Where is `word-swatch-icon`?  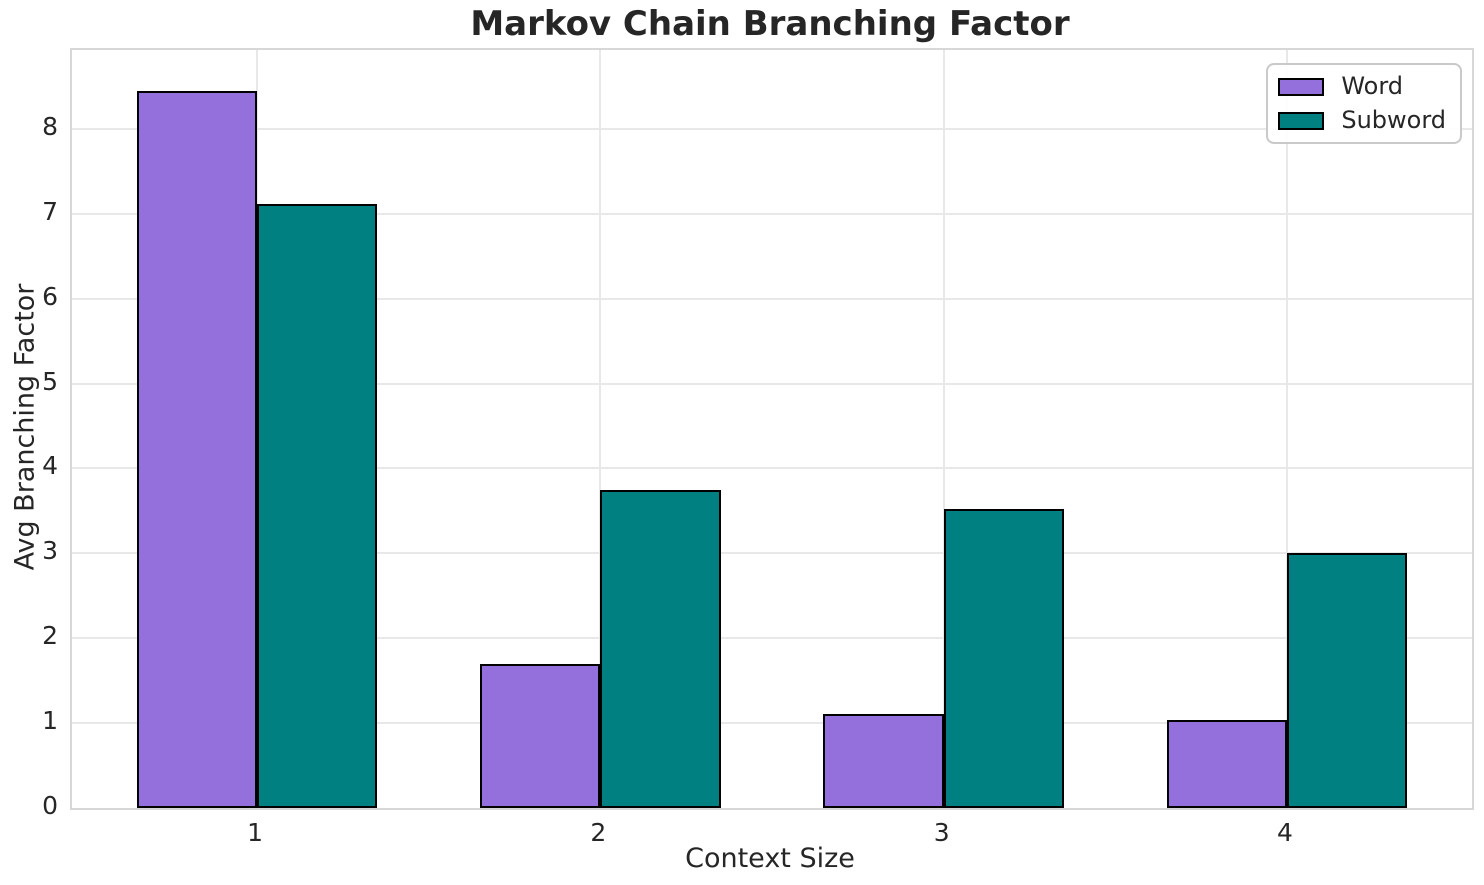 word-swatch-icon is located at coordinates (1301, 86).